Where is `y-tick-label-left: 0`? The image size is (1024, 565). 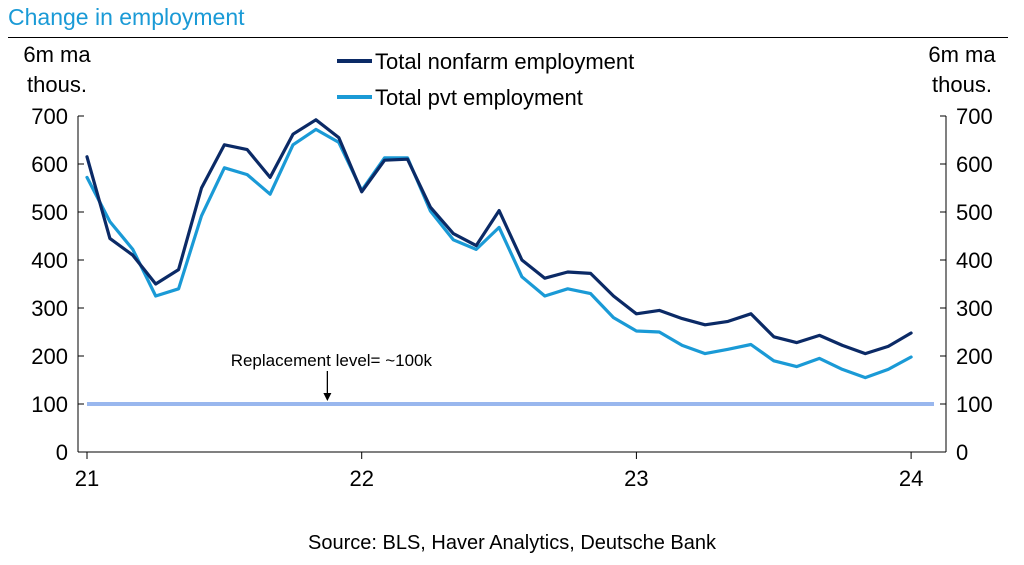
y-tick-label-left: 0 is located at coordinates (62, 452).